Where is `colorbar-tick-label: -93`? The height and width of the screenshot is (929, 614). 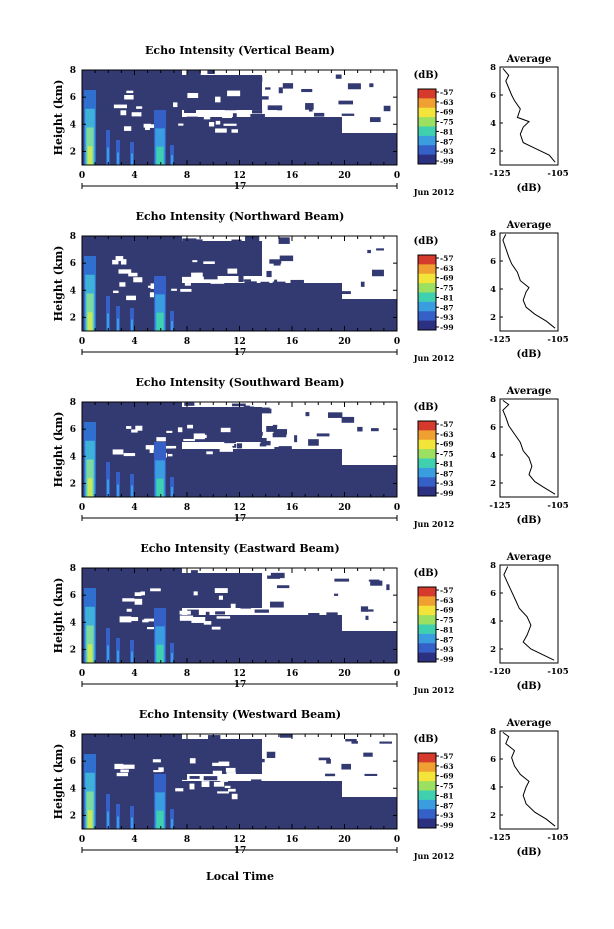 colorbar-tick-label: -93 is located at coordinates (447, 151).